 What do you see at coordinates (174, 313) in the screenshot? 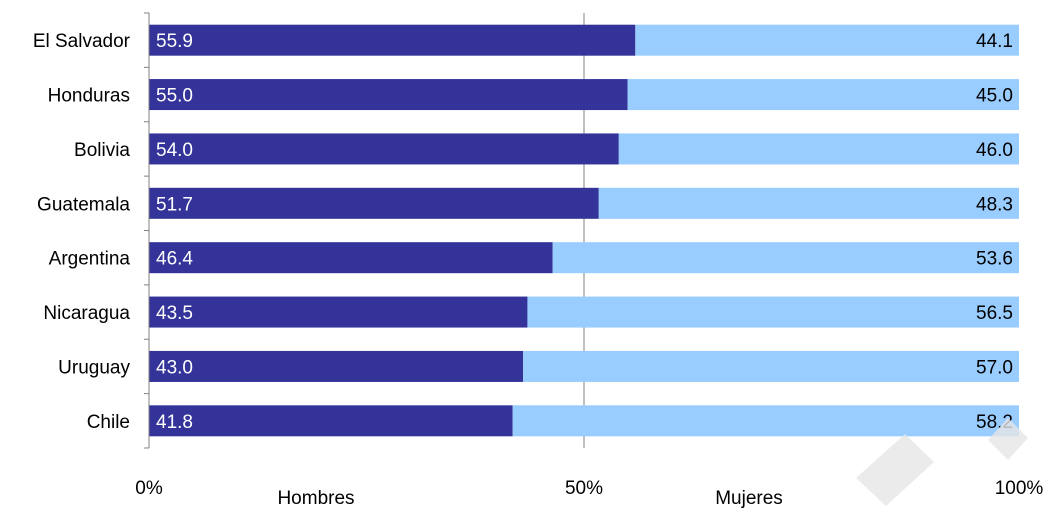
I see `data-label-hombres: 43.5` at bounding box center [174, 313].